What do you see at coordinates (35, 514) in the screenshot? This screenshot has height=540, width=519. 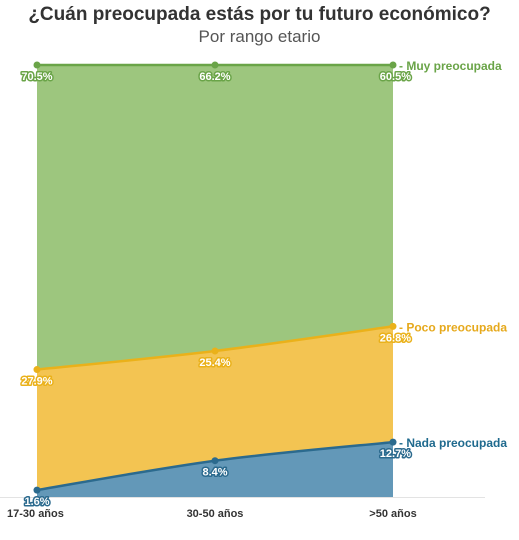 I see `x-tick-label-1: 17-30 años` at bounding box center [35, 514].